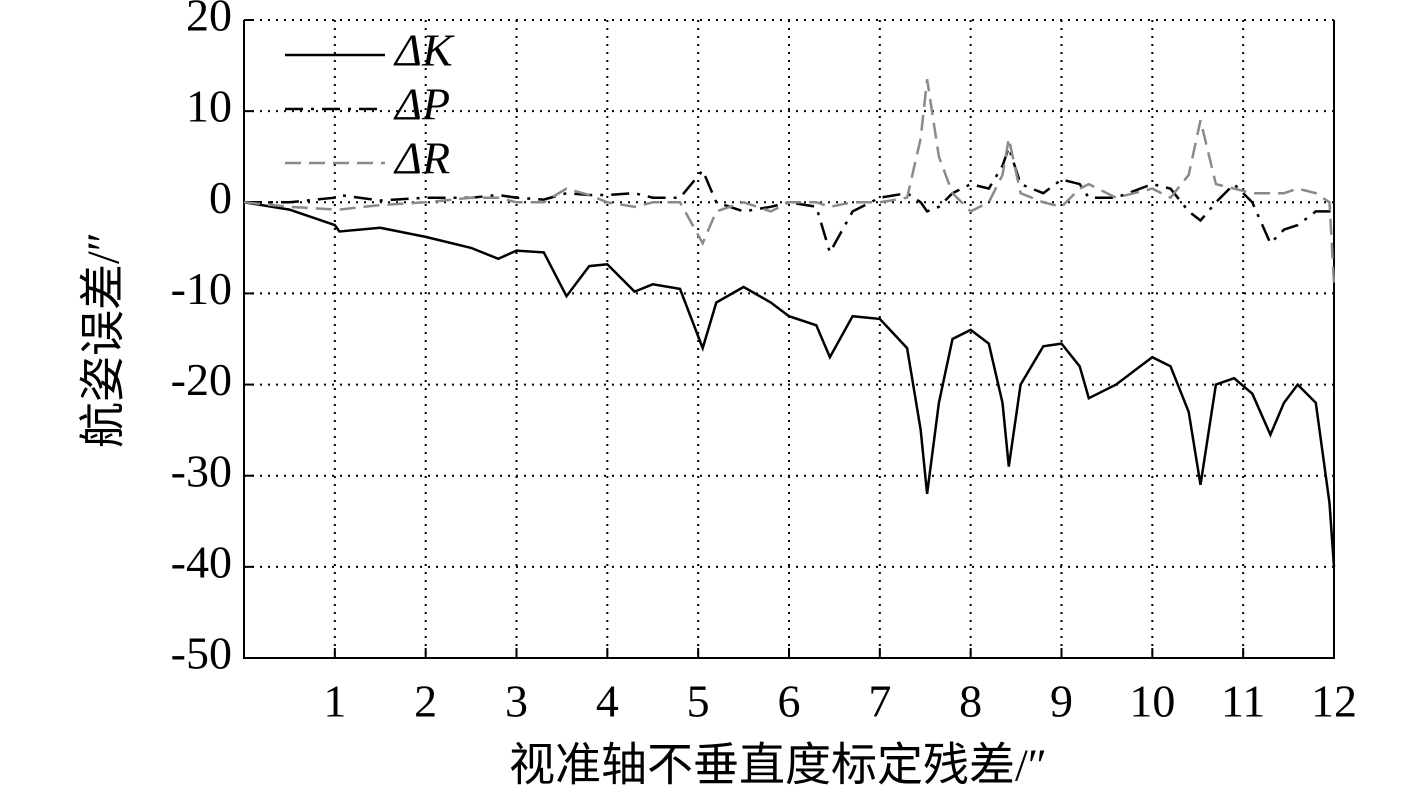 The image size is (1417, 803). I want to click on y-tick-label: -30, so click(201, 470).